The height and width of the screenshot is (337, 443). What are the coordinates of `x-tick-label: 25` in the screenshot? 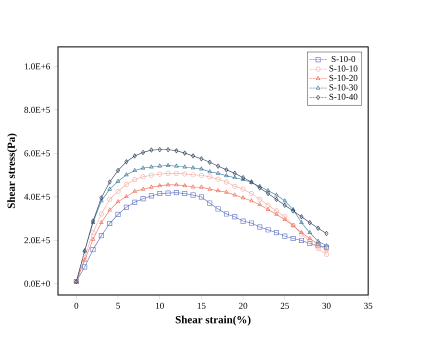 It's located at (284, 305).